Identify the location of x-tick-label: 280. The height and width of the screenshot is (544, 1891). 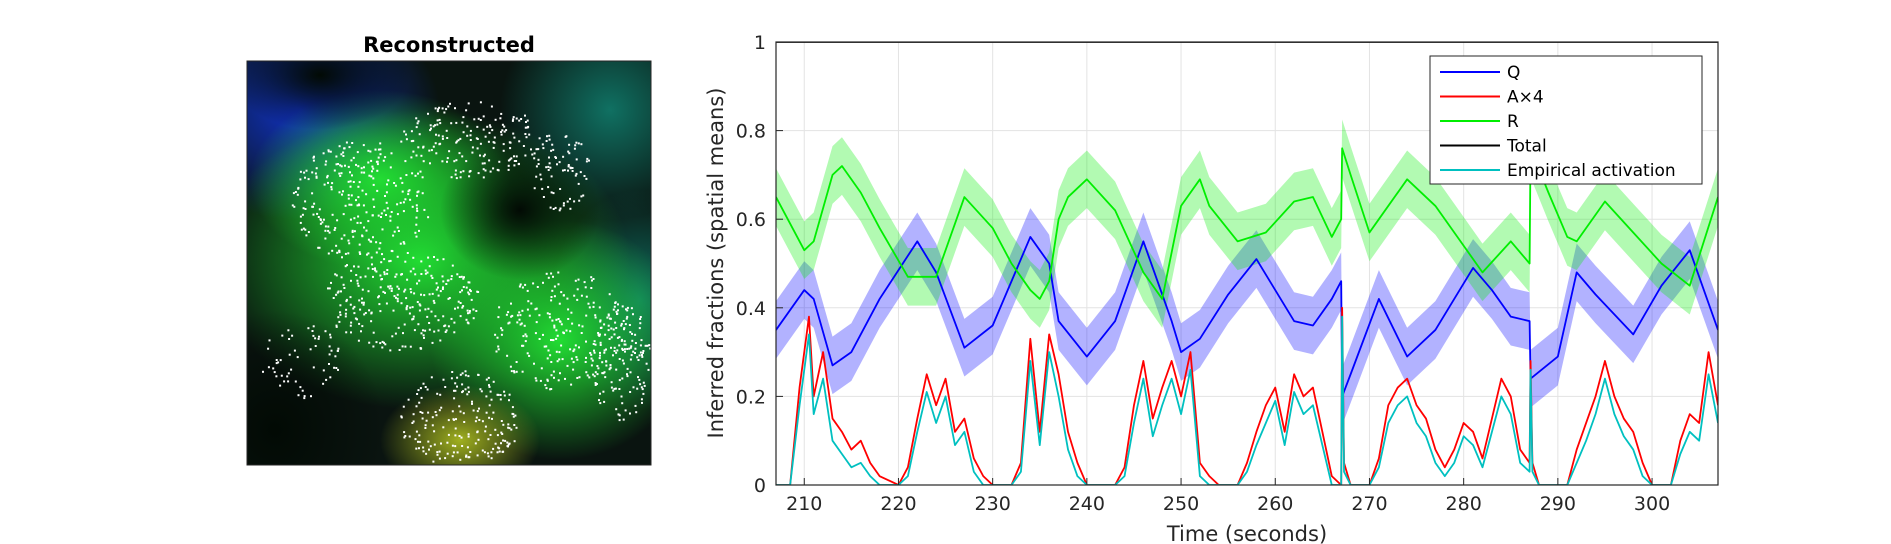
(1464, 504).